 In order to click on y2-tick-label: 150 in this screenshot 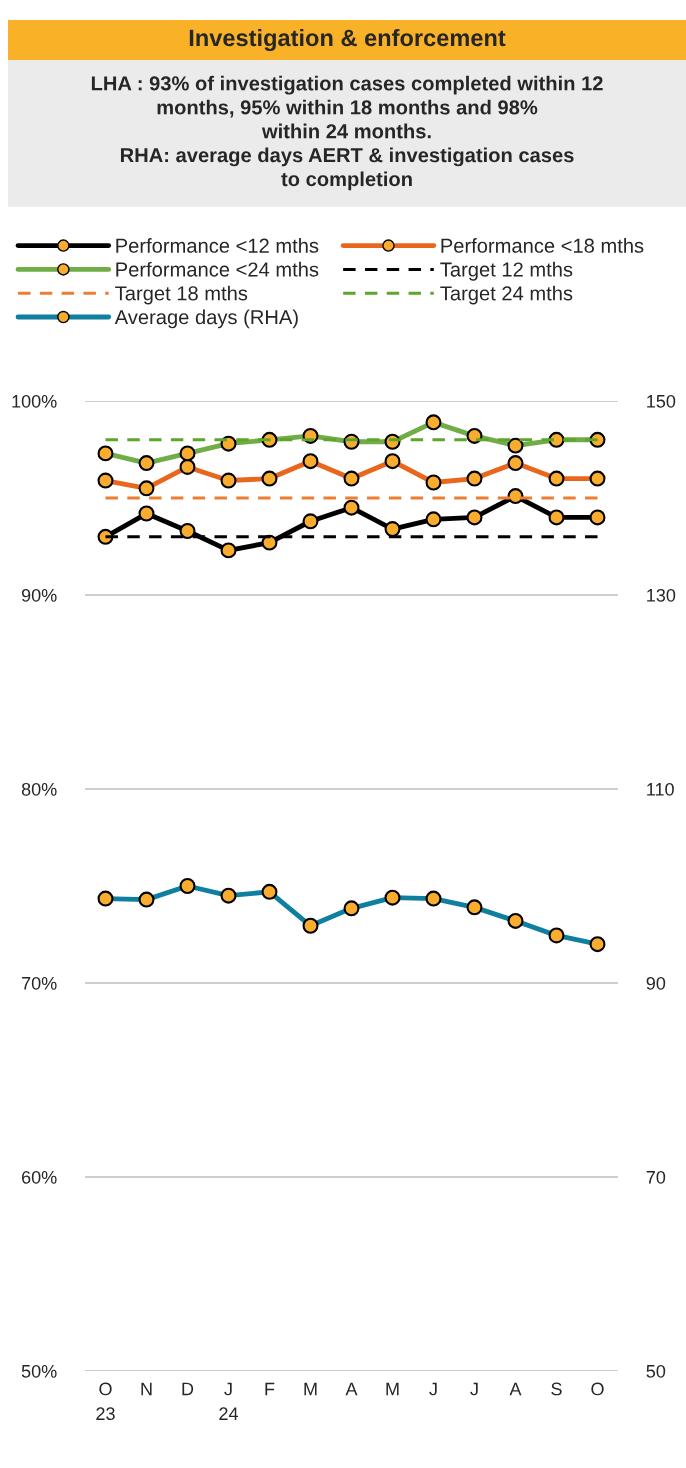, I will do `click(661, 401)`.